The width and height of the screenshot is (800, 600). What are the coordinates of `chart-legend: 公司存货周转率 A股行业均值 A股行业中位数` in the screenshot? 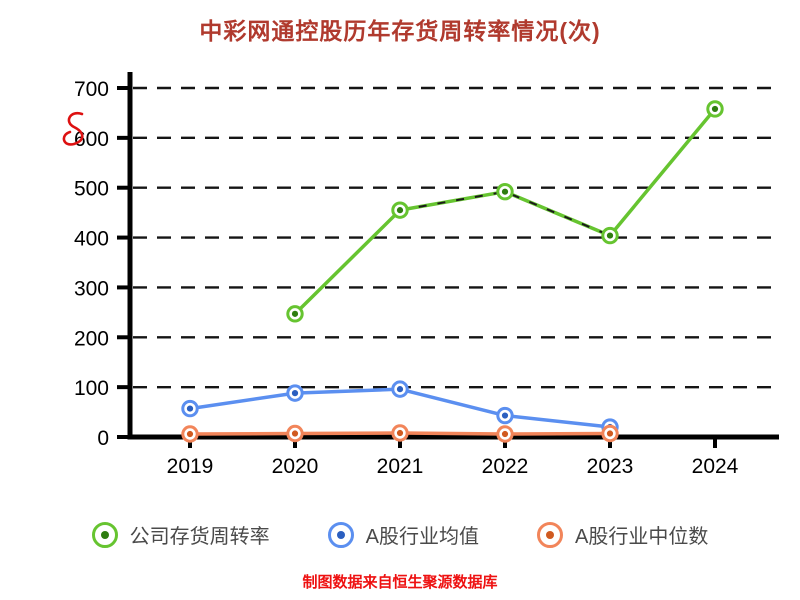 It's located at (400, 534).